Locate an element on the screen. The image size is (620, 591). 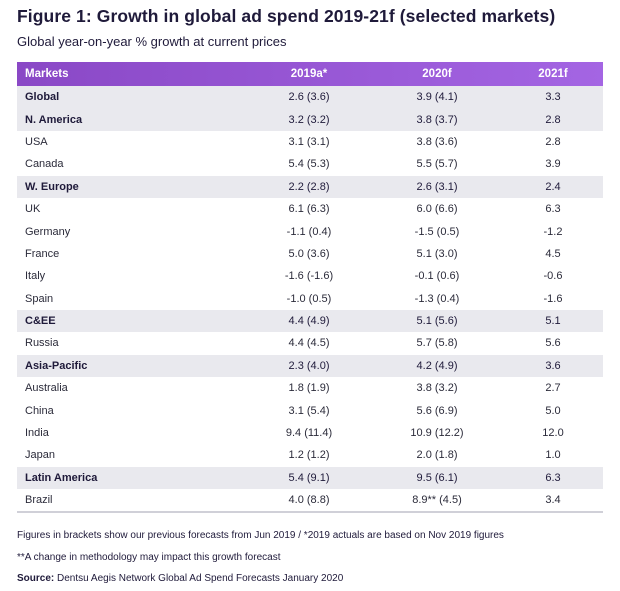
value-2020-cell: 9.5 (6.1) is located at coordinates (437, 477).